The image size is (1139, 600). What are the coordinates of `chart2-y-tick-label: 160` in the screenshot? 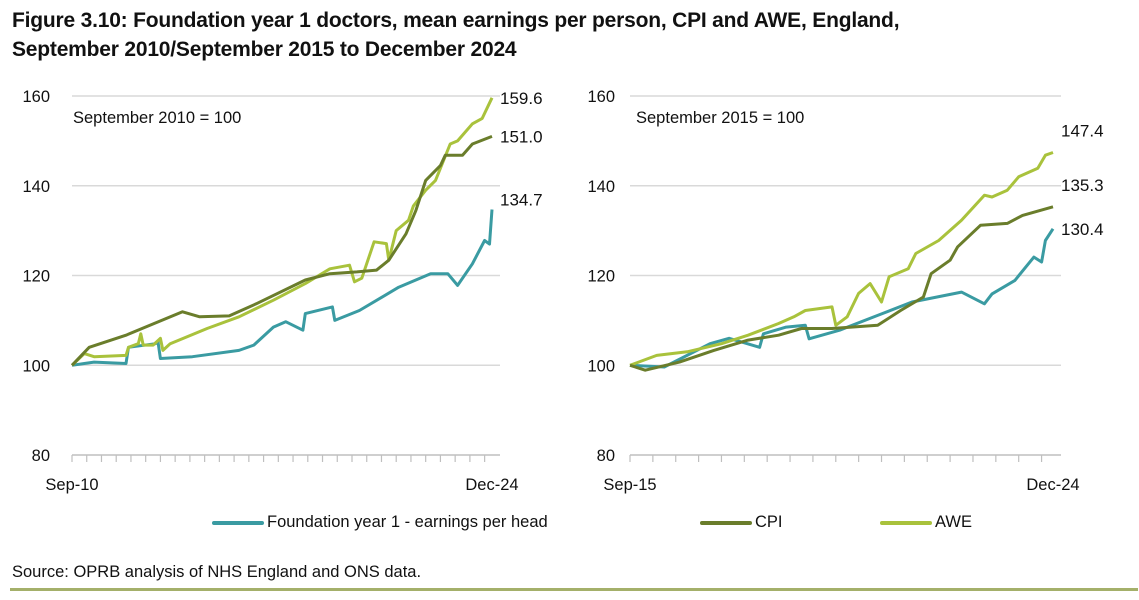 It's located at (601, 97).